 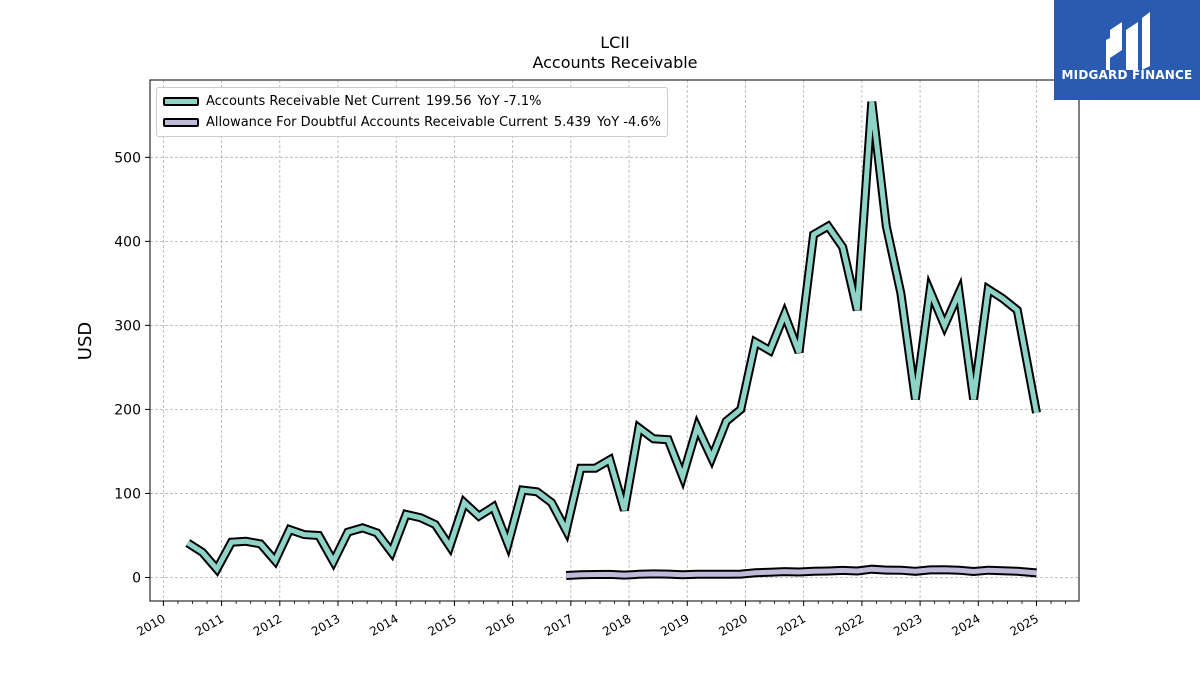 I want to click on x-tick-label: 2023, so click(x=907, y=624).